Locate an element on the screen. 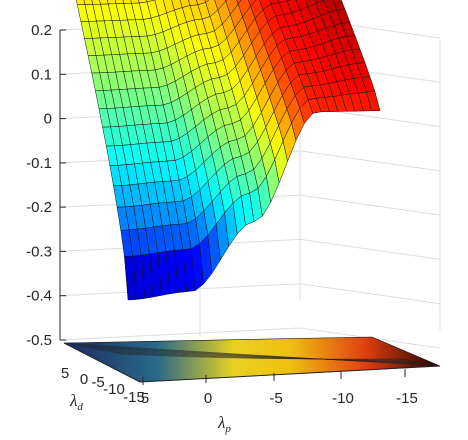  x-tick-label: -15 is located at coordinates (407, 398).